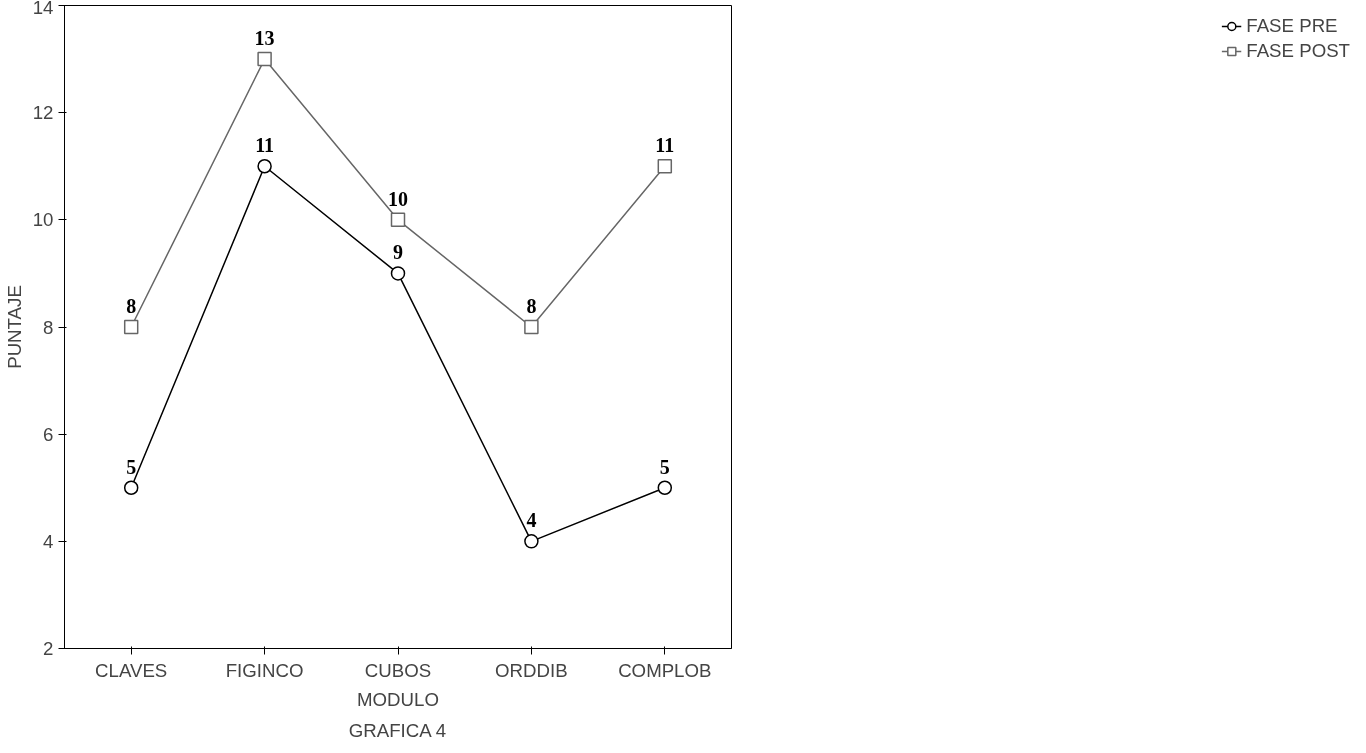  What do you see at coordinates (14, 327) in the screenshot?
I see `y-axis-title: PUNTAJE` at bounding box center [14, 327].